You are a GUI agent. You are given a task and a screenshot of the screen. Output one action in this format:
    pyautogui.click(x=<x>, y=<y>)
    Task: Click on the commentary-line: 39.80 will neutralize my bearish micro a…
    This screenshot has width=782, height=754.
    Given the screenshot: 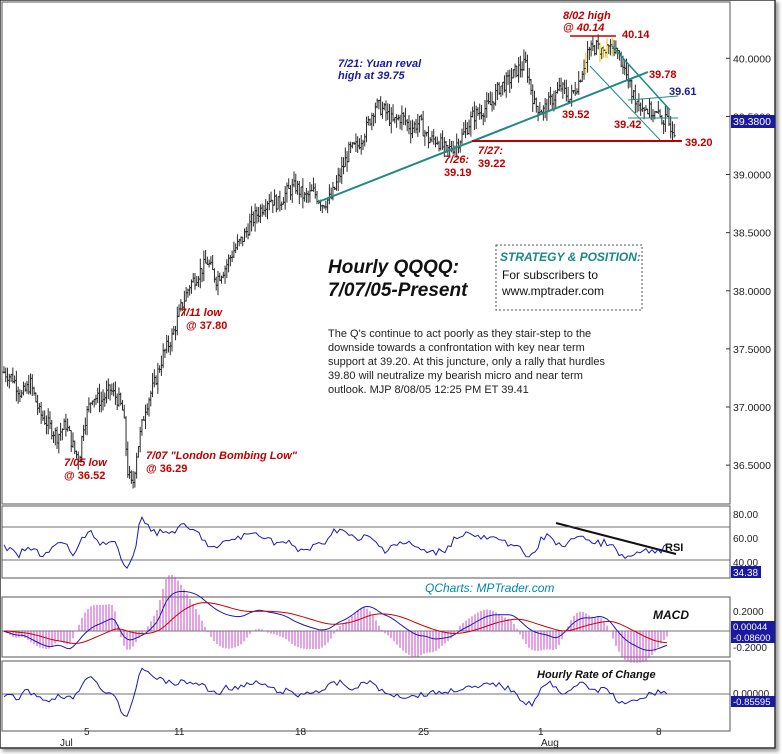 What is the action you would take?
    pyautogui.click(x=455, y=376)
    